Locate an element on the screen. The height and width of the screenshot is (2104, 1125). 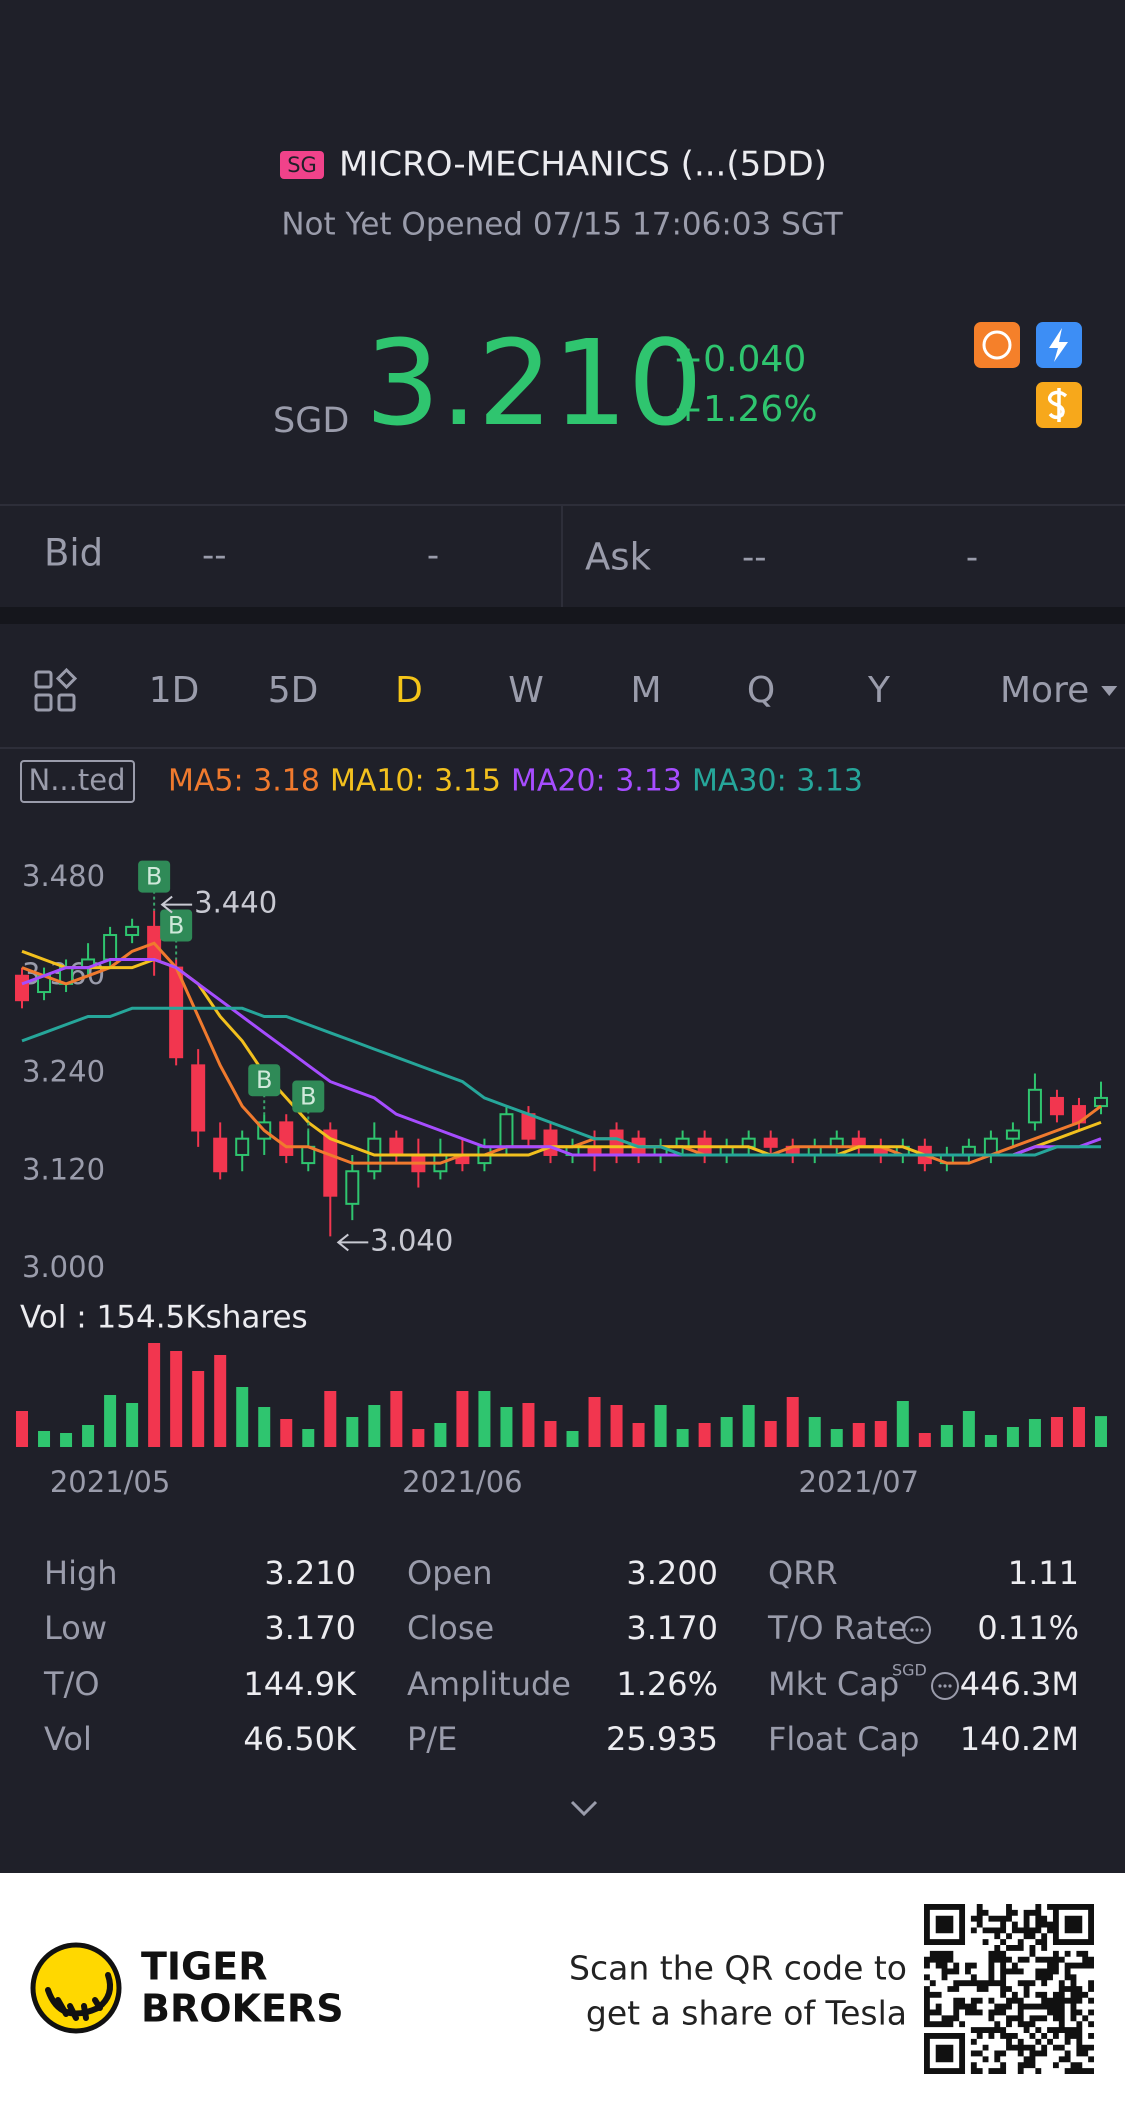
price-change-pct: +1.26% is located at coordinates (745, 409).